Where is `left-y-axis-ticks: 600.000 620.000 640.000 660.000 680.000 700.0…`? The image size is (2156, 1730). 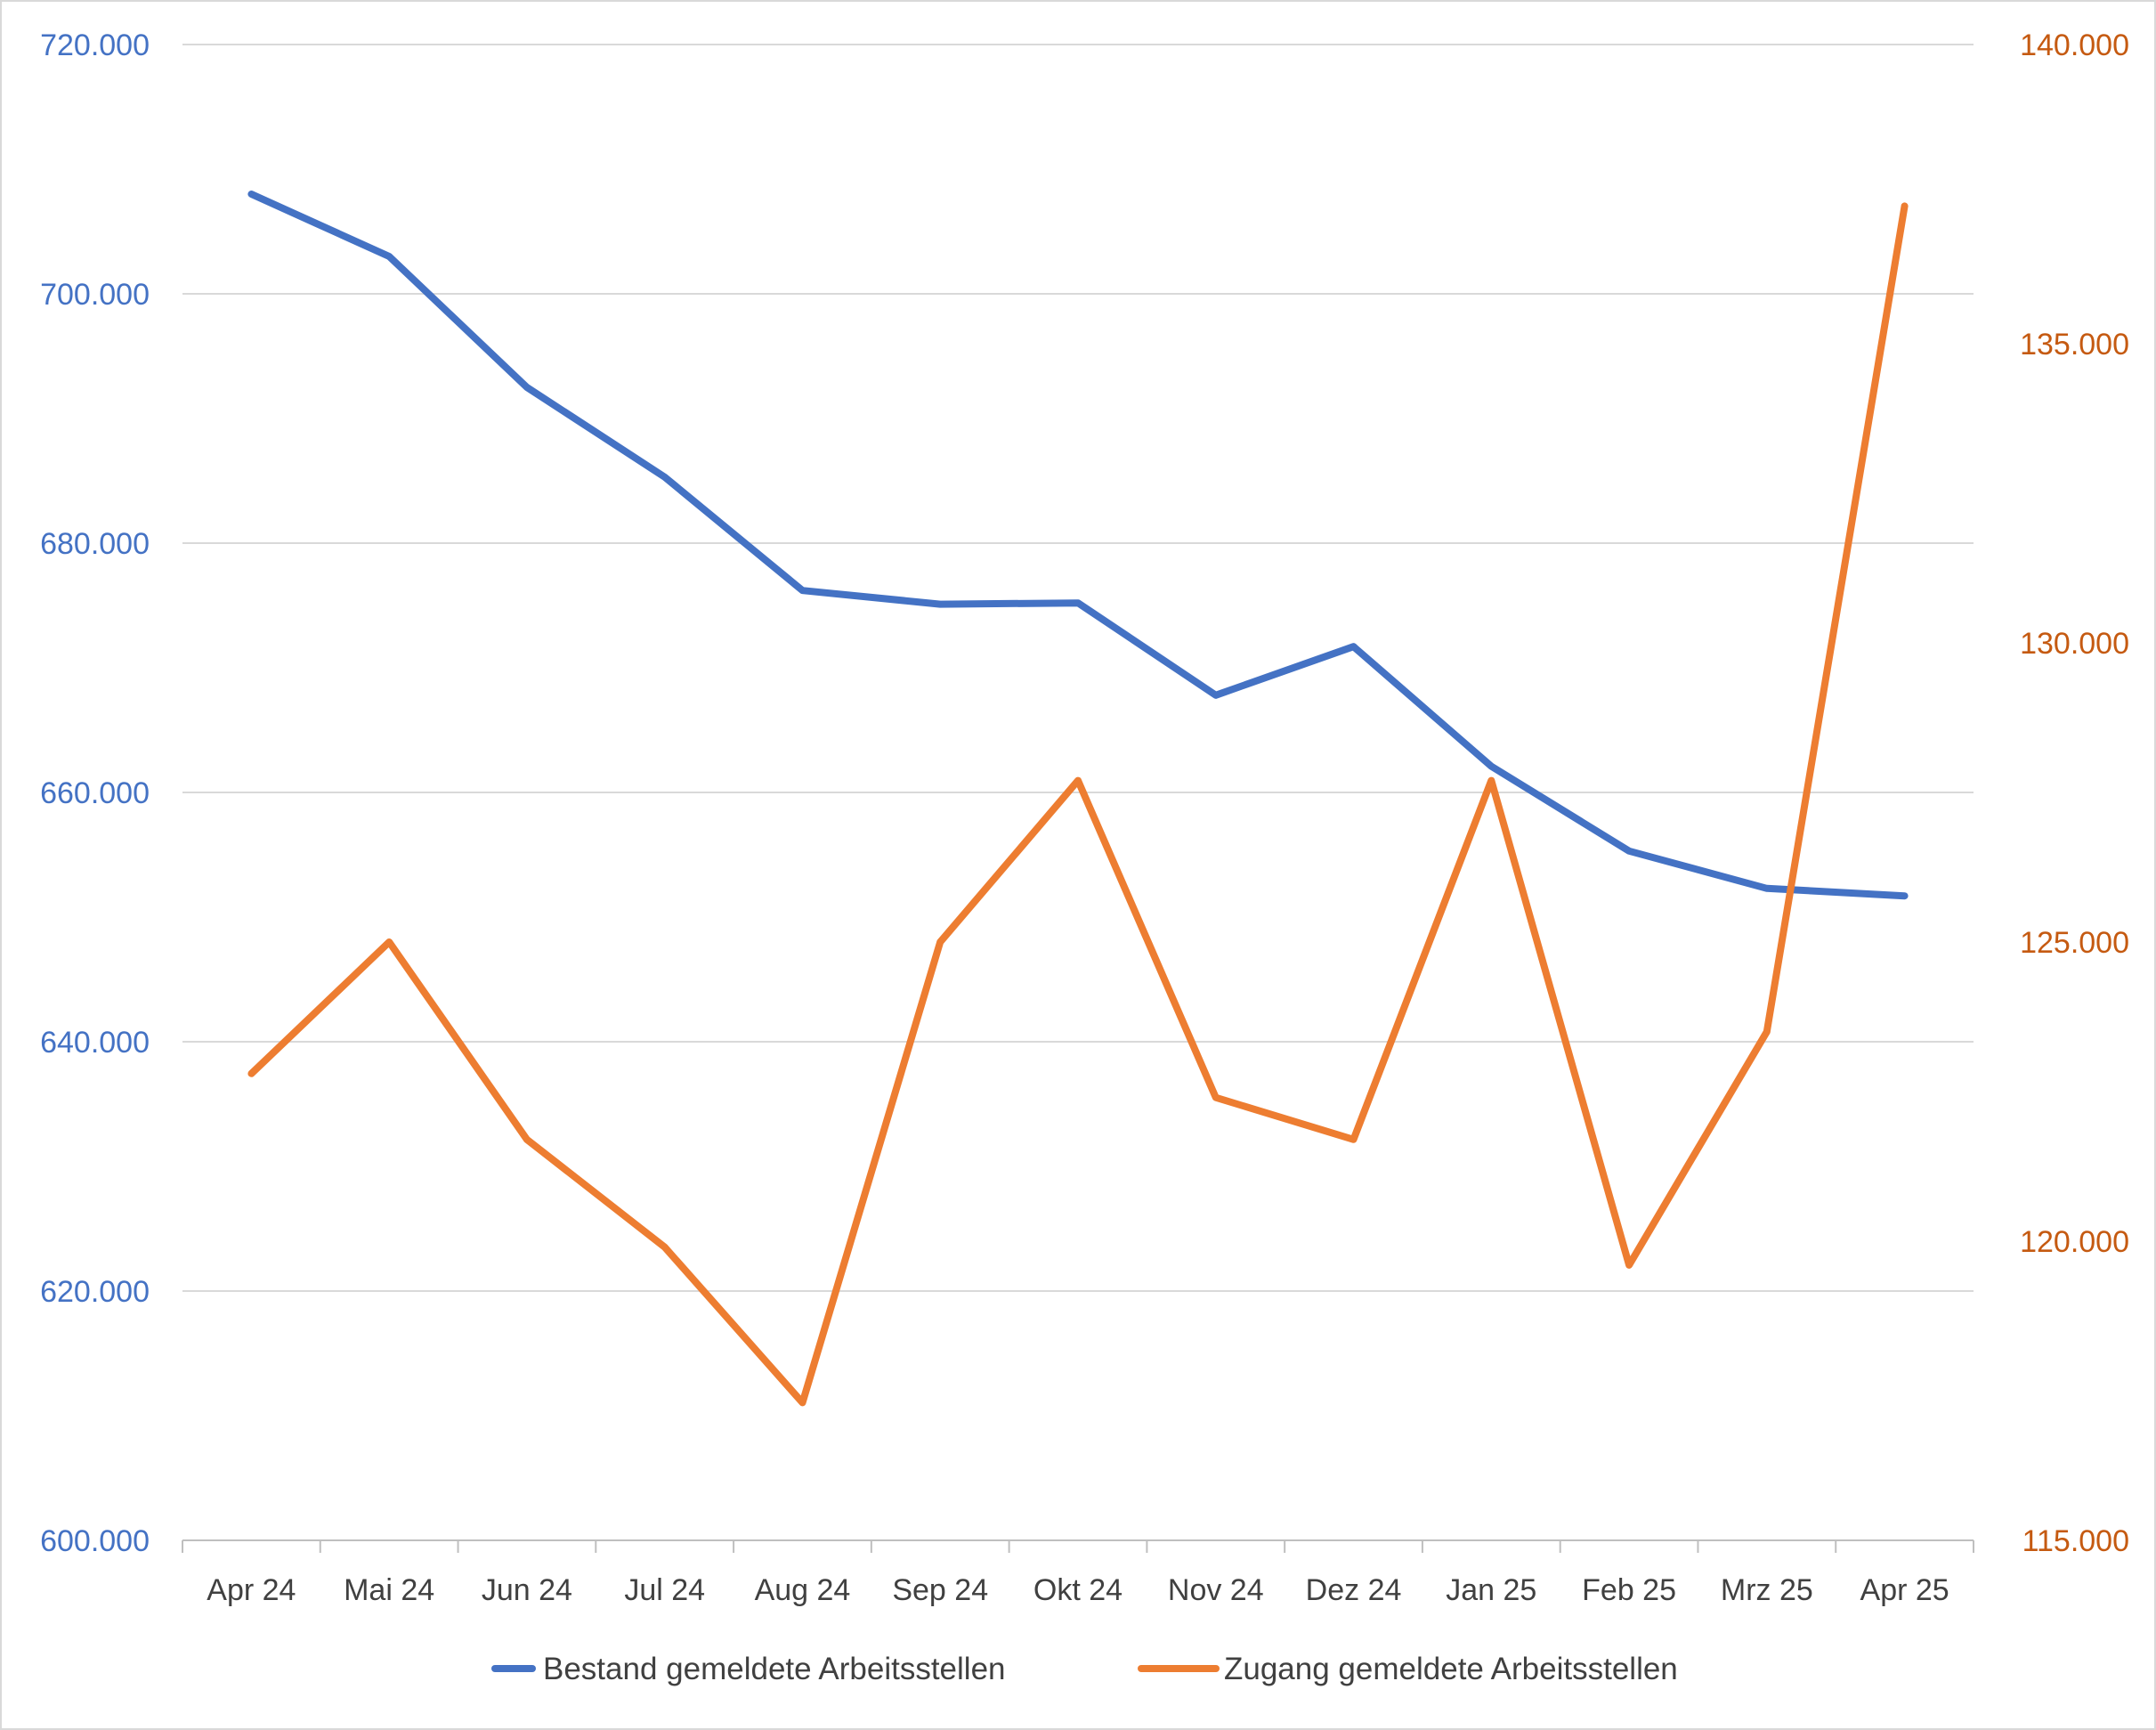 left-y-axis-ticks: 600.000 620.000 640.000 660.000 680.000 700.0… is located at coordinates (95, 793).